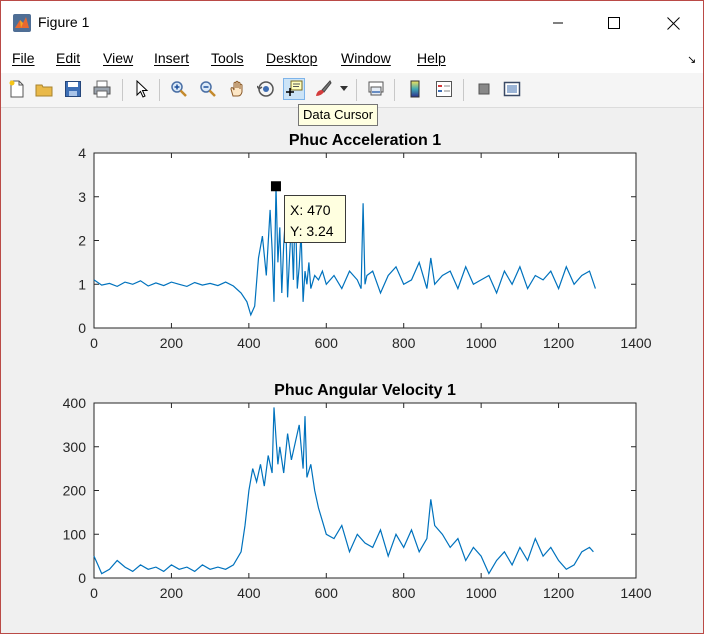  I want to click on menu-desktop: Desktop, so click(292, 58).